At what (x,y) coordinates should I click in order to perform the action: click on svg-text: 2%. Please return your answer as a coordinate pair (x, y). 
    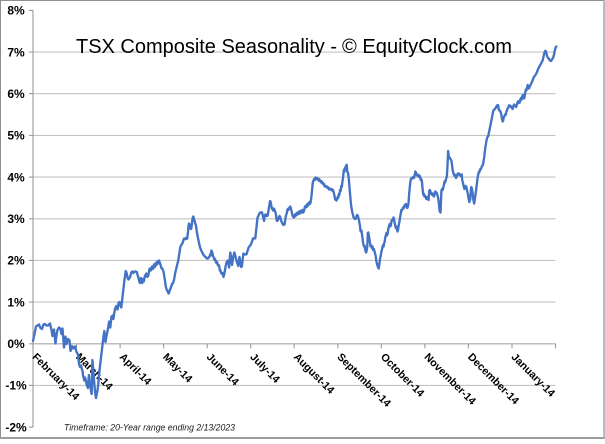
    Looking at the image, I should click on (16, 261).